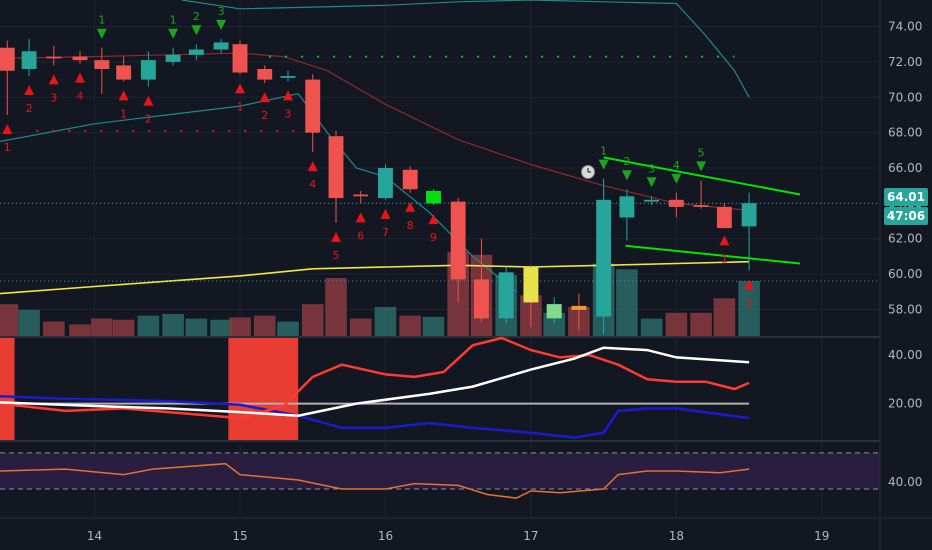 Image resolution: width=932 pixels, height=550 pixels. I want to click on sell-marker-label: 7, so click(385, 232).